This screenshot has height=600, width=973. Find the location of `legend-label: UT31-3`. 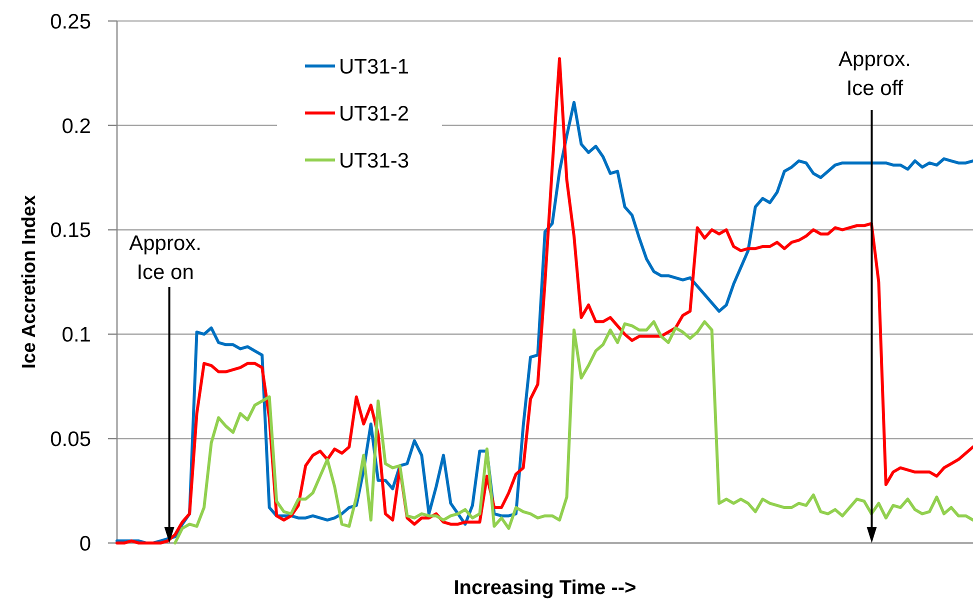

legend-label: UT31-3 is located at coordinates (374, 160).